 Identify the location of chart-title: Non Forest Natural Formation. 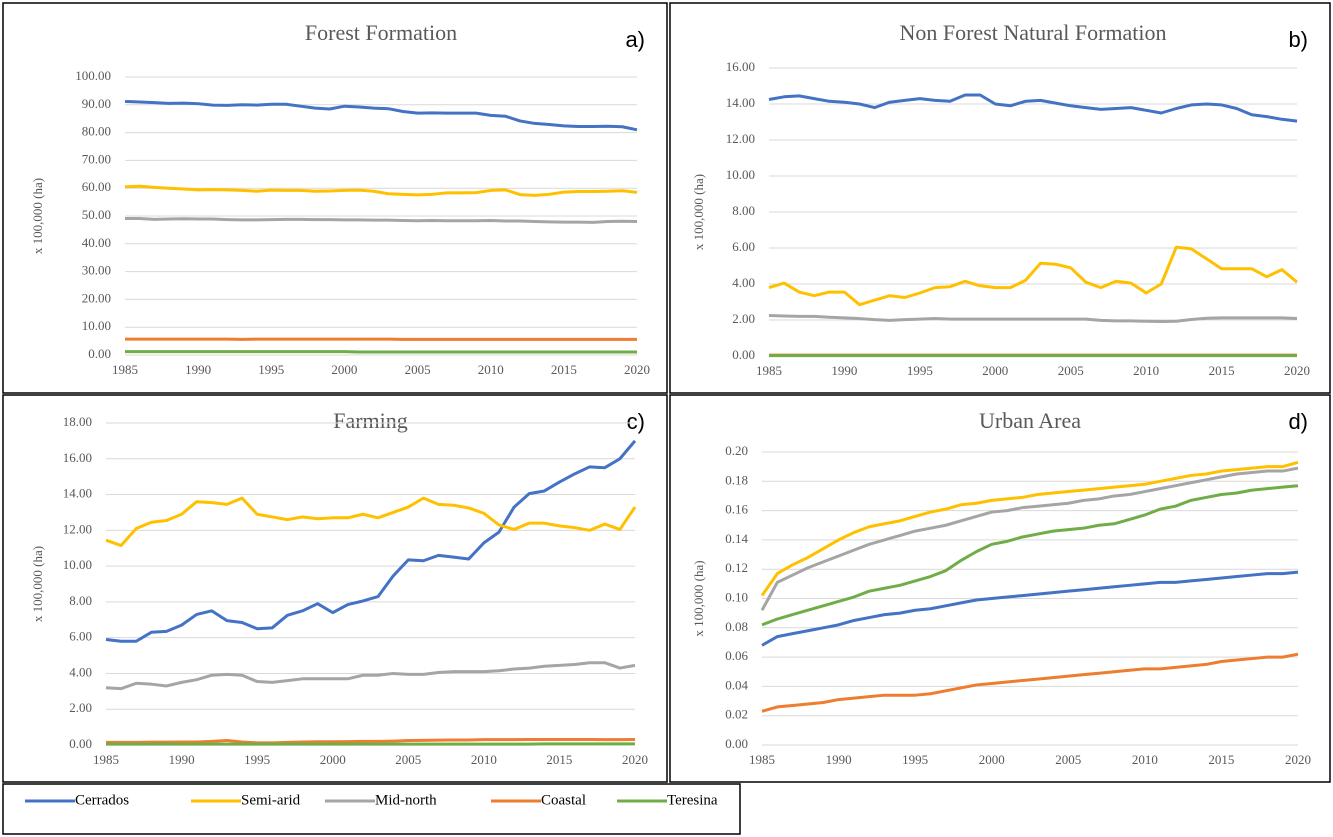
(1032, 32).